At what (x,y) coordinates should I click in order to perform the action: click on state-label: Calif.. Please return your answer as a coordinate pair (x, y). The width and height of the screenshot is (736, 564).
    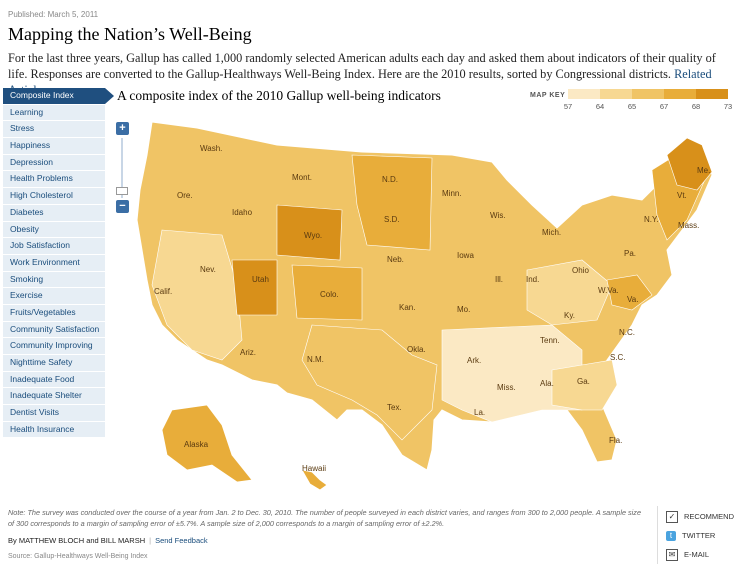
    Looking at the image, I should click on (163, 291).